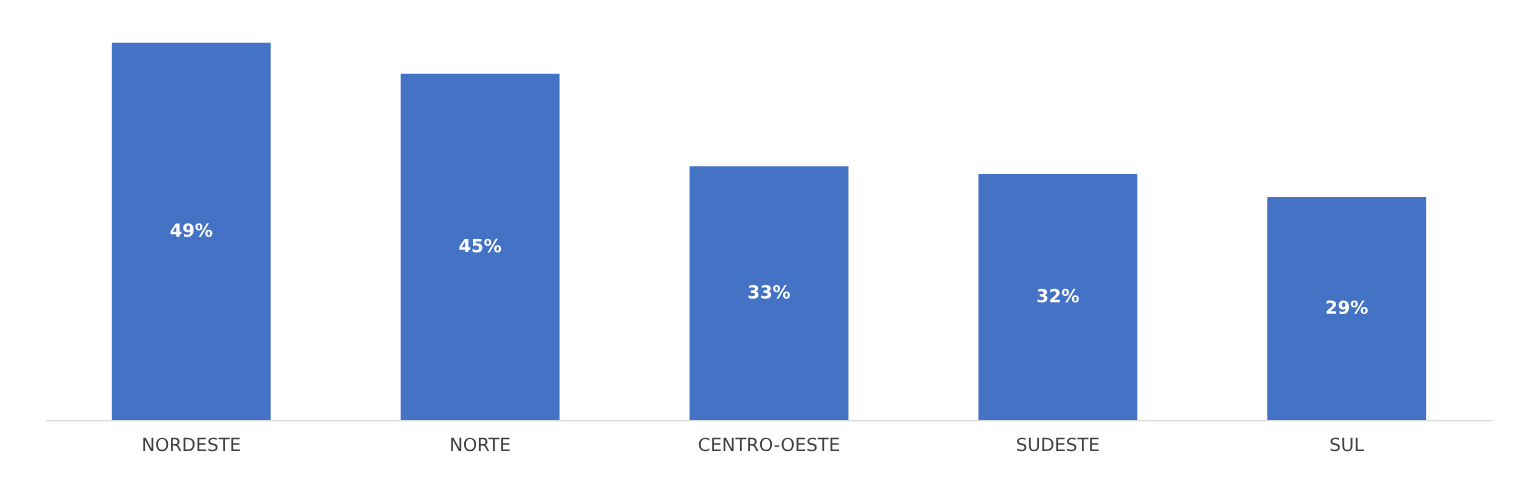 Image resolution: width=1538 pixels, height=478 pixels. Describe the element at coordinates (480, 444) in the screenshot. I see `x-tick-label: NORTE` at that location.